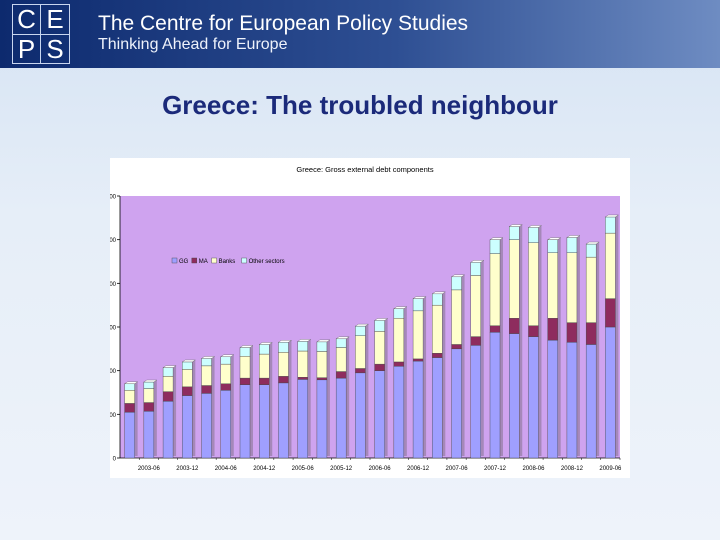  Describe the element at coordinates (457, 469) in the screenshot. I see `x-tick-label: 2007-06` at that location.